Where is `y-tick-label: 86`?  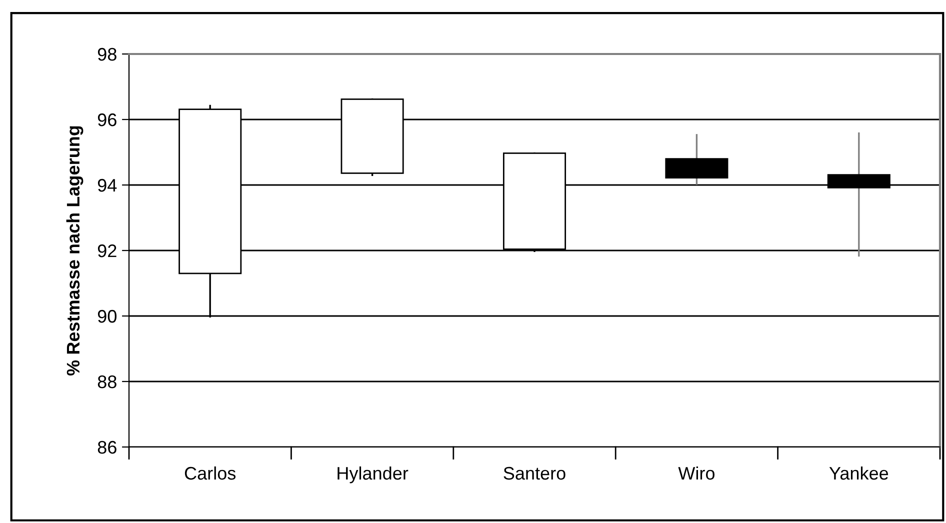
y-tick-label: 86 is located at coordinates (107, 447).